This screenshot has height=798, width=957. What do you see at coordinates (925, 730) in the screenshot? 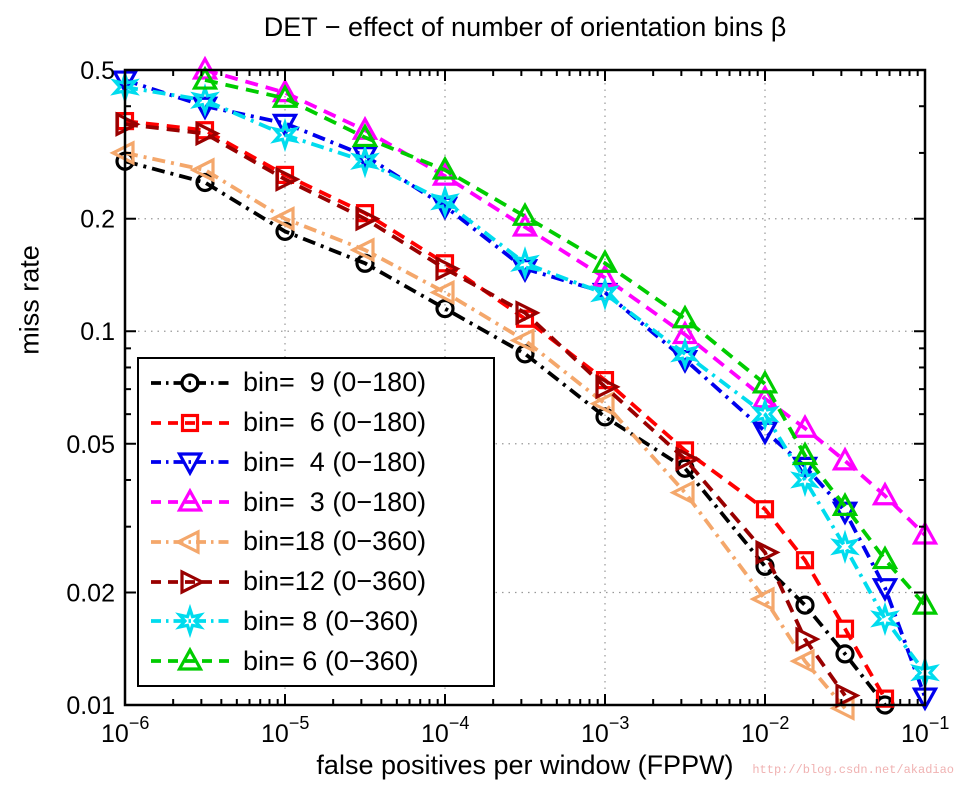
I see `x-tick-label: 10⁻¹` at bounding box center [925, 730].